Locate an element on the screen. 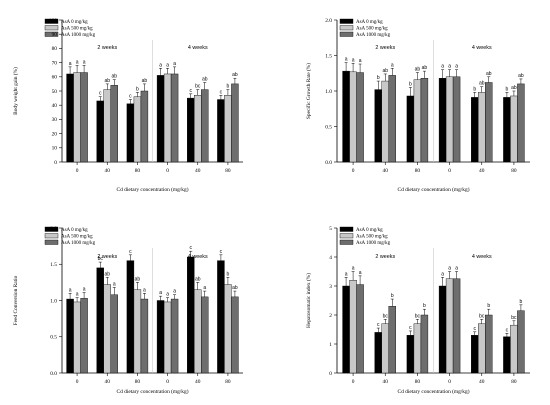 The width and height of the screenshot is (550, 405). y-axis-title: Specific Growth Rate (%) is located at coordinates (308, 91).